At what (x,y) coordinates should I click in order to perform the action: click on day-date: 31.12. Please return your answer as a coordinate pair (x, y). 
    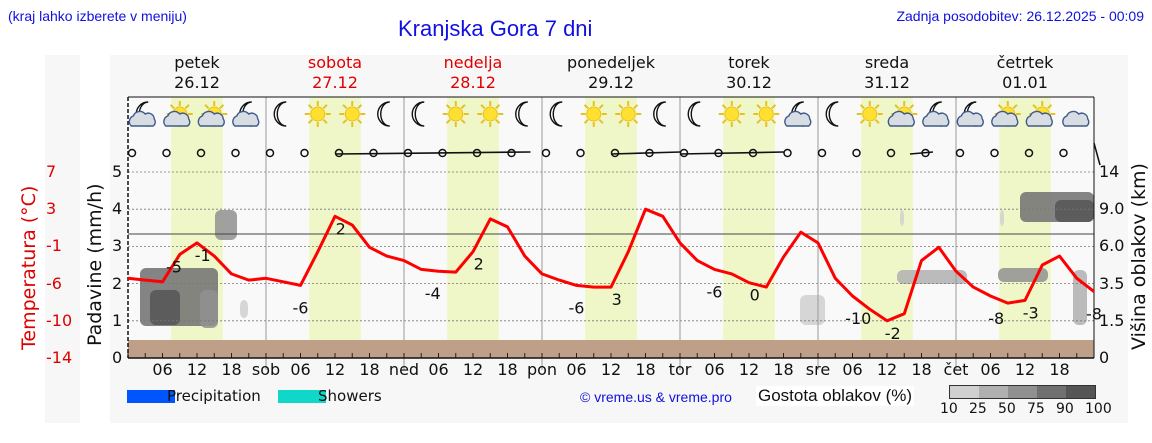
    Looking at the image, I should click on (887, 82).